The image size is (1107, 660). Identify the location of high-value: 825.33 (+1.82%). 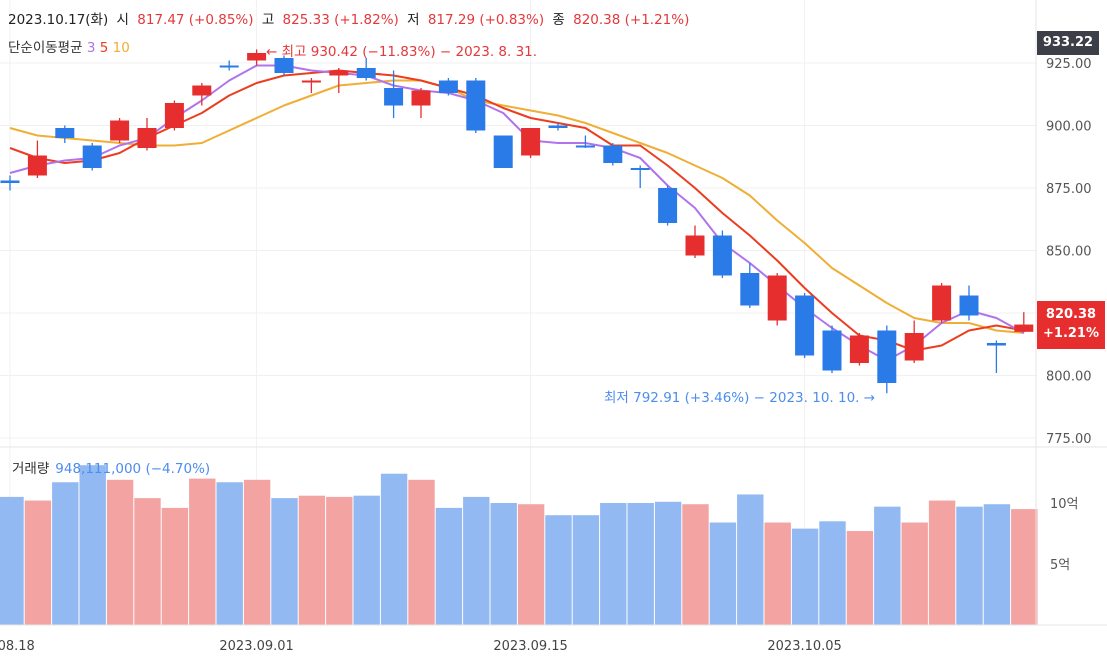
(340, 20).